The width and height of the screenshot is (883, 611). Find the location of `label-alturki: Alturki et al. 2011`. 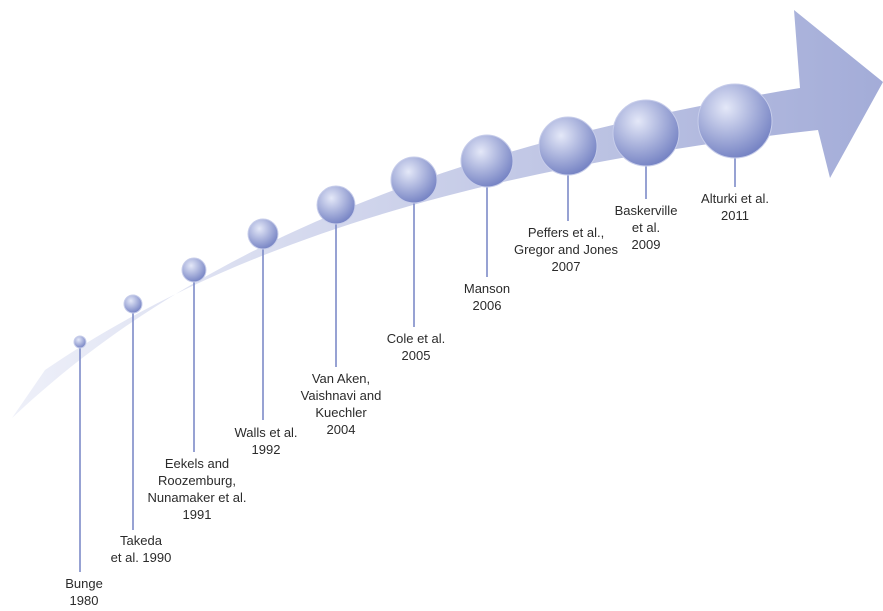

label-alturki: Alturki et al. 2011 is located at coordinates (735, 207).